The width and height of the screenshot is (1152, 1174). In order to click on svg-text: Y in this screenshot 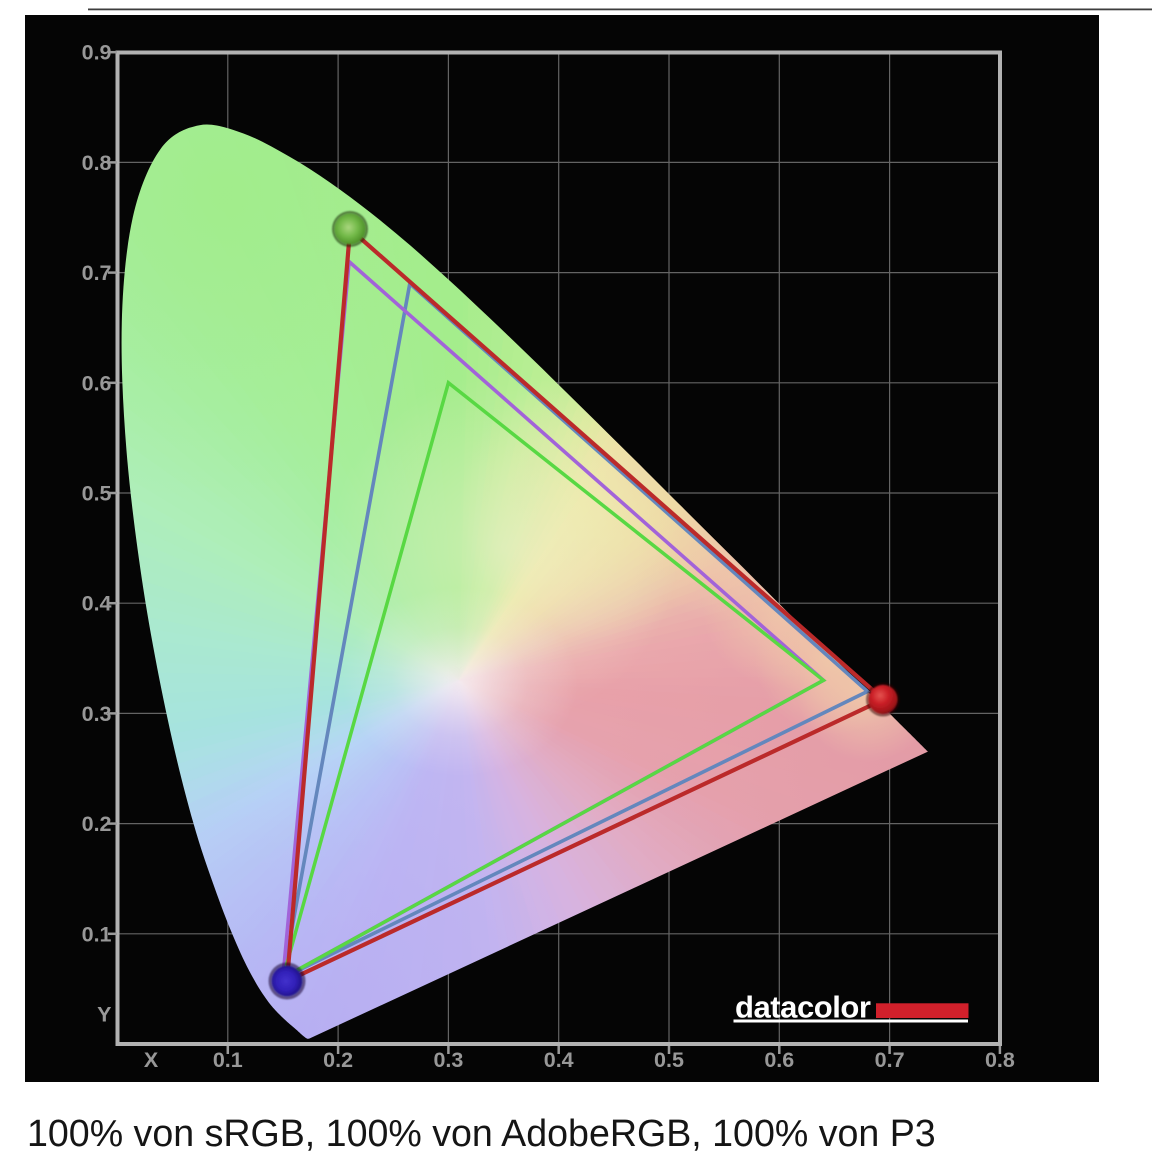, I will do `click(104, 1015)`.